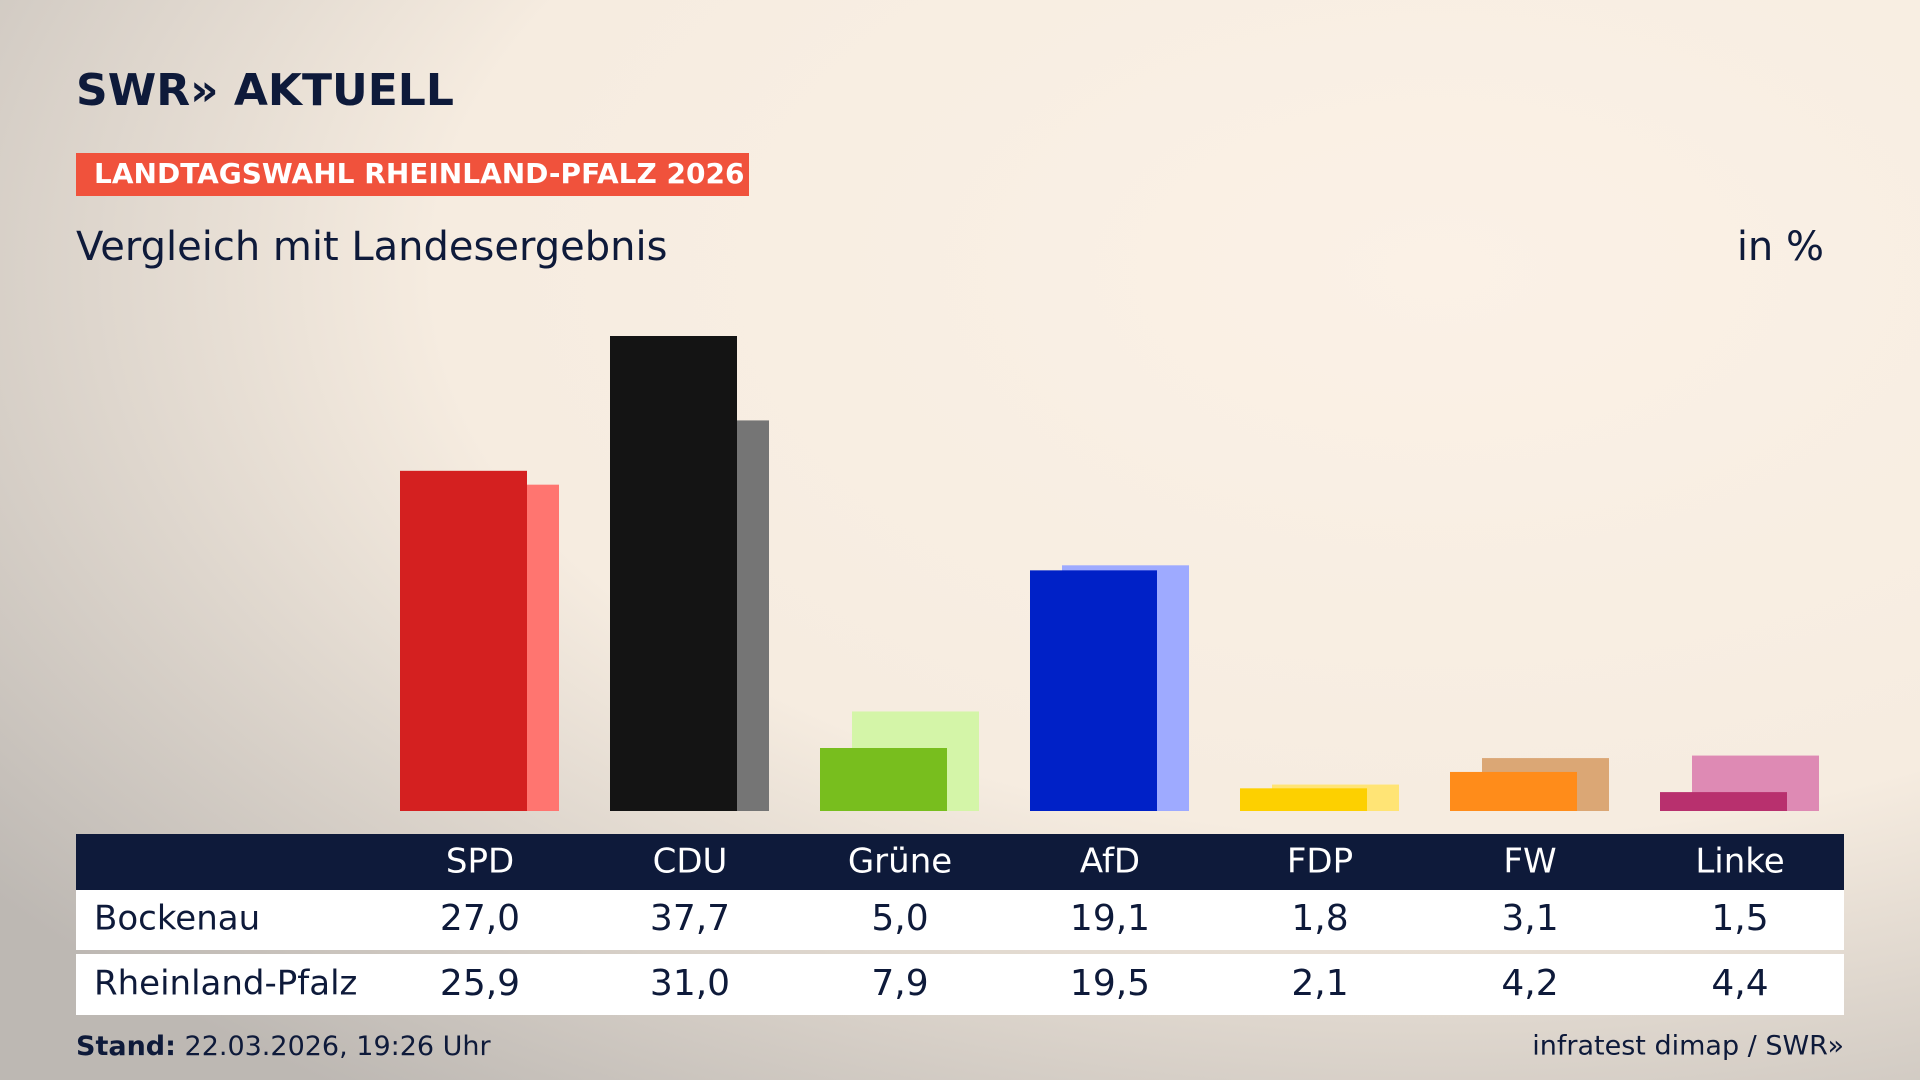  I want to click on value-label: 19,1, so click(1110, 918).